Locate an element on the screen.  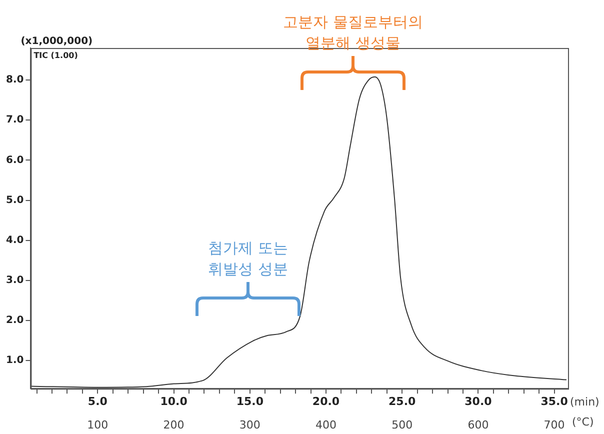
annotation: TIC (1.00) is located at coordinates (56, 55).